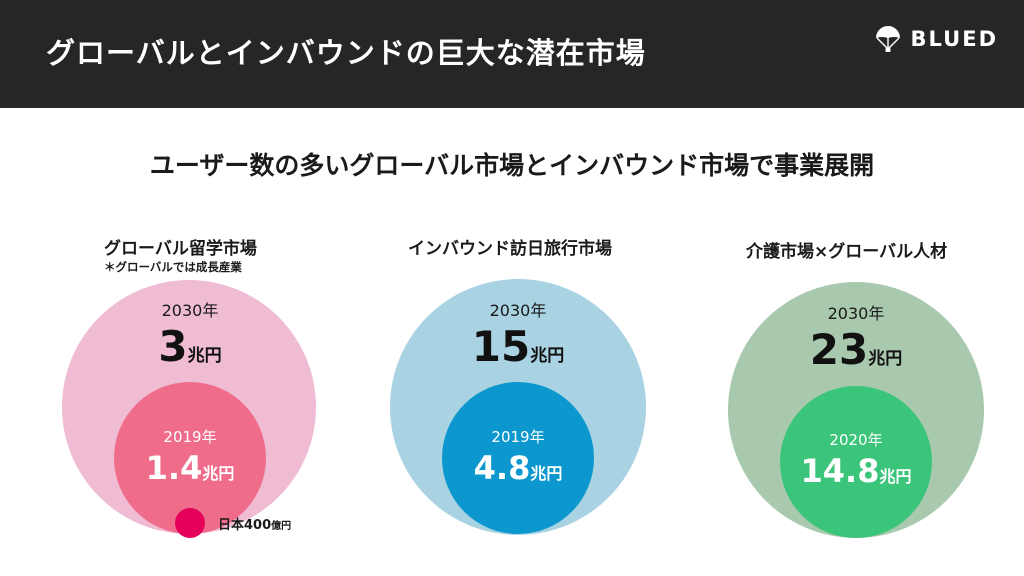 This screenshot has width=1024, height=576. I want to click on outer-year-nursing-care: 2030年, so click(856, 313).